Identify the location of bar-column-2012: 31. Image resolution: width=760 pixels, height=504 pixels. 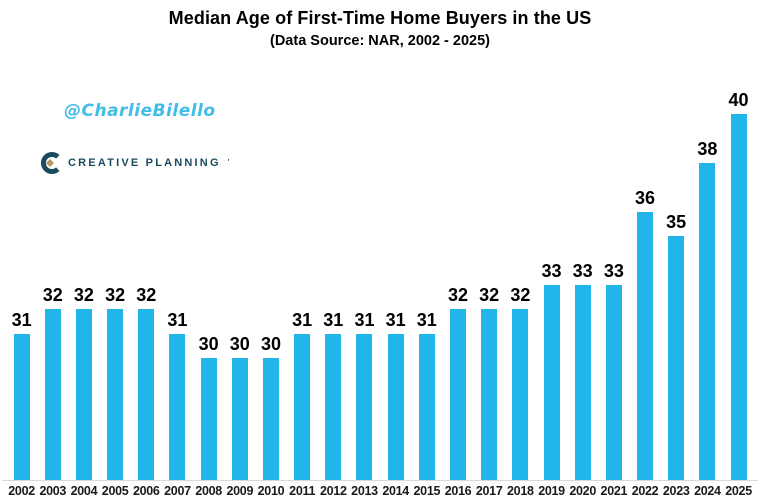
(333, 285).